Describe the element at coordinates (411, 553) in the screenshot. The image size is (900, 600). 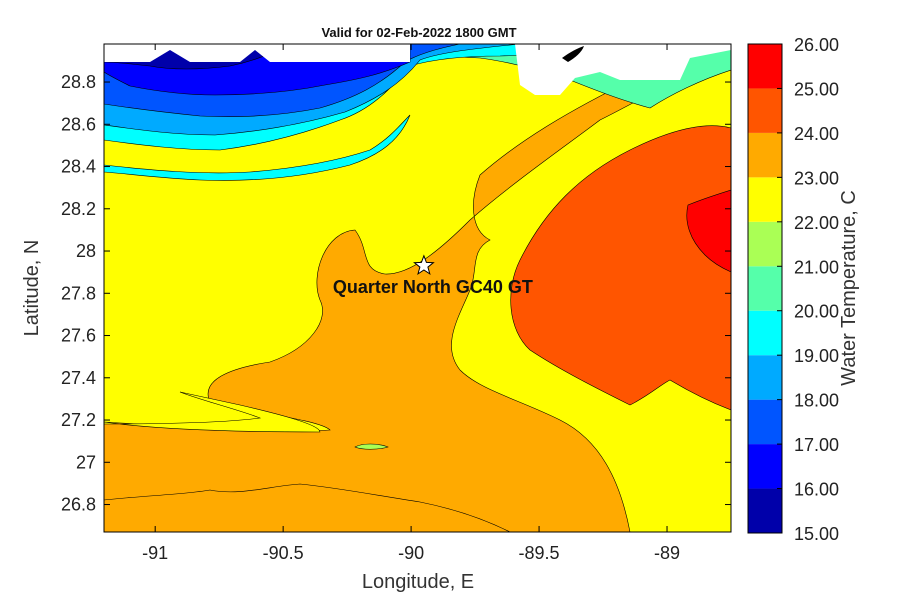
I see `x-tick-label: -90` at that location.